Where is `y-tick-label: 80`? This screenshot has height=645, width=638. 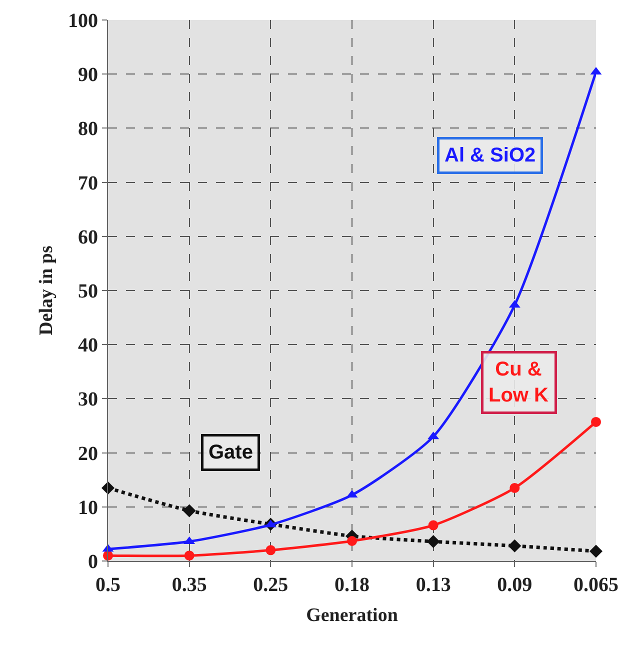 y-tick-label: 80 is located at coordinates (88, 129).